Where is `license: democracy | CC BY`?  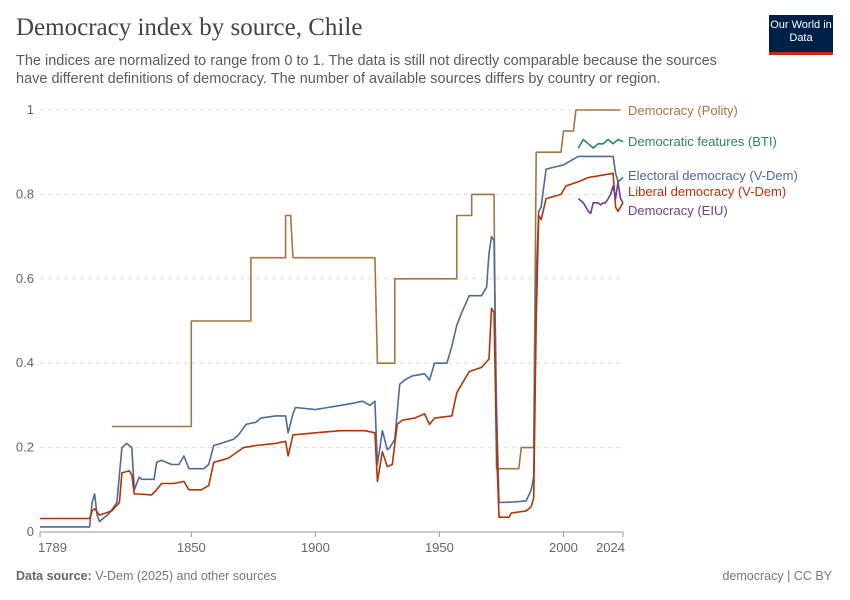 license: democracy | CC BY is located at coordinates (777, 576).